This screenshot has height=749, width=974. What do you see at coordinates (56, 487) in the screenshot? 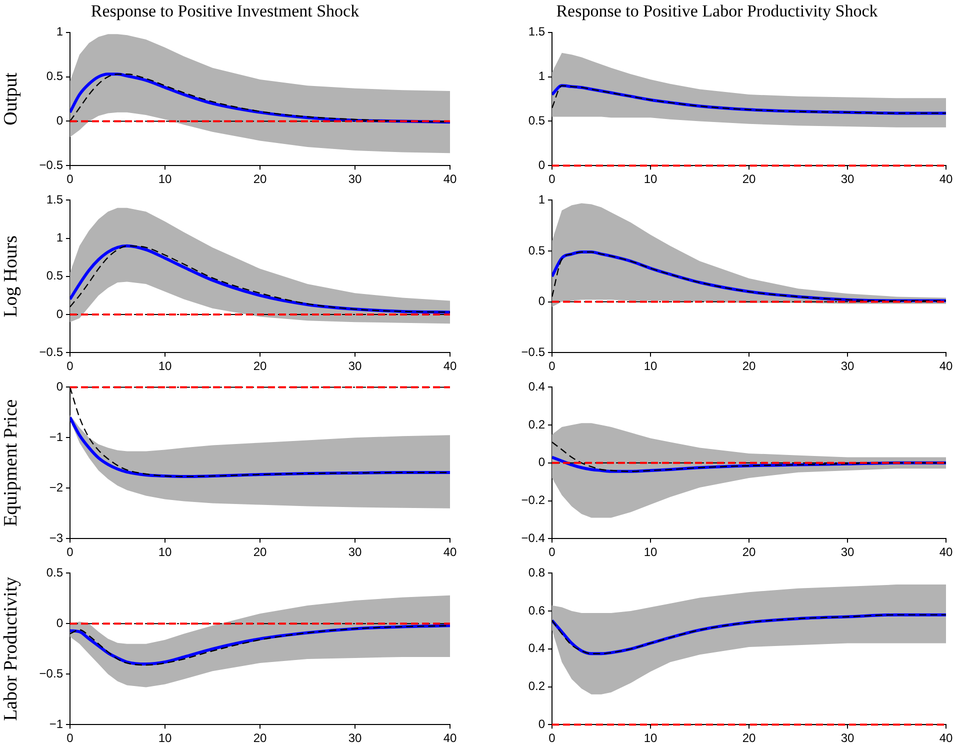
I see `y-tick-label: −2` at bounding box center [56, 487].